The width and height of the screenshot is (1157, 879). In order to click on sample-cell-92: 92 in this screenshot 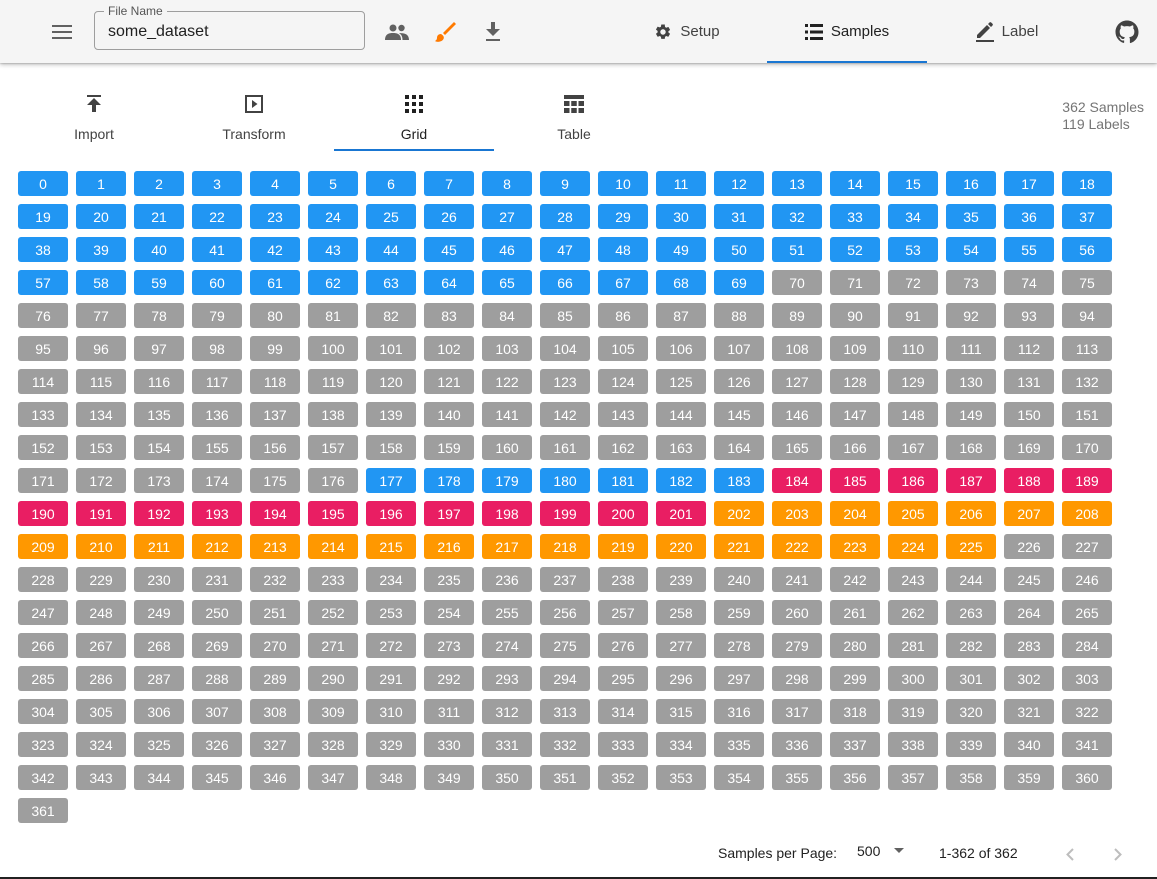, I will do `click(971, 315)`.